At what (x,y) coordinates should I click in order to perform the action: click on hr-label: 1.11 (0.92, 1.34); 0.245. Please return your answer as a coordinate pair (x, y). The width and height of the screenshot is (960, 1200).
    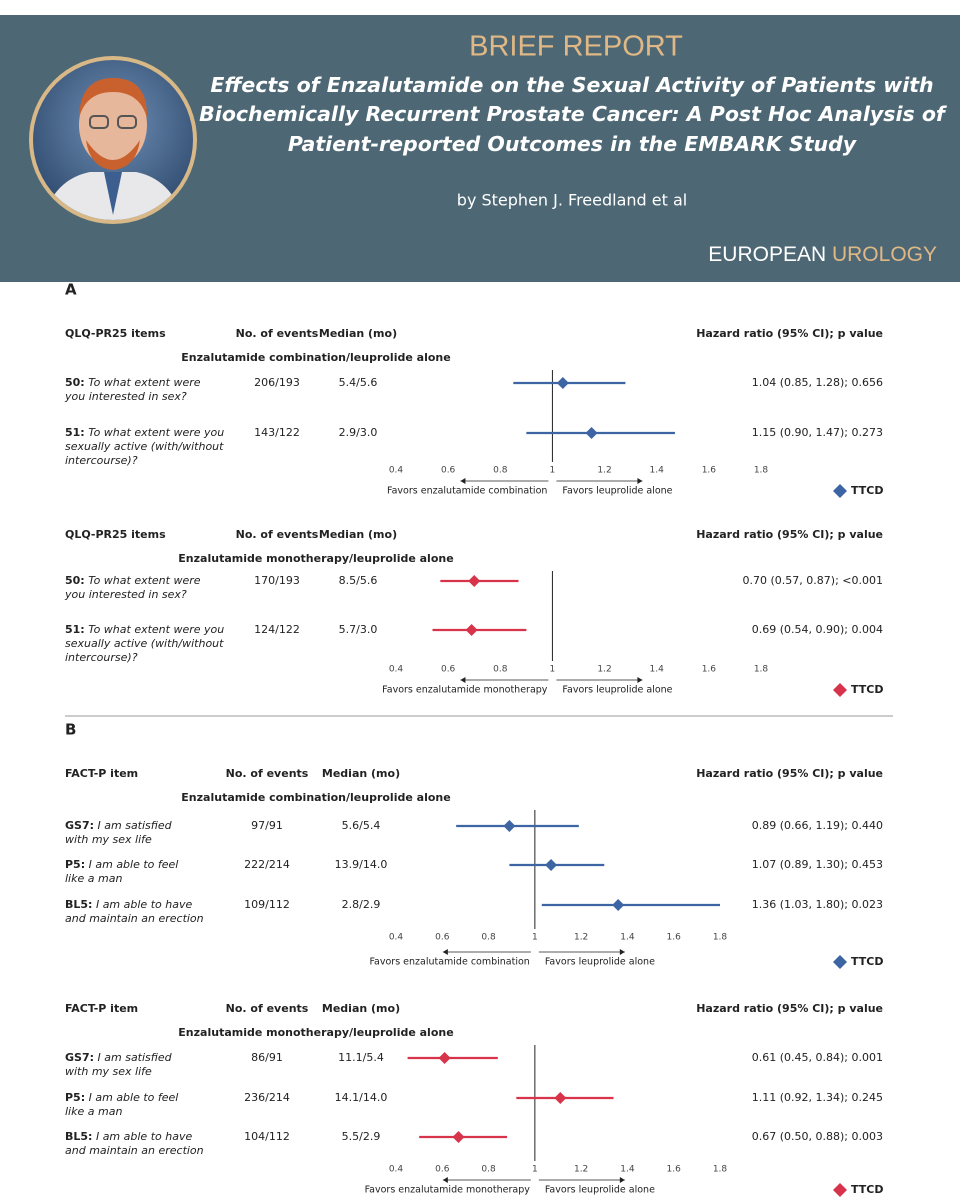
    Looking at the image, I should click on (817, 1097).